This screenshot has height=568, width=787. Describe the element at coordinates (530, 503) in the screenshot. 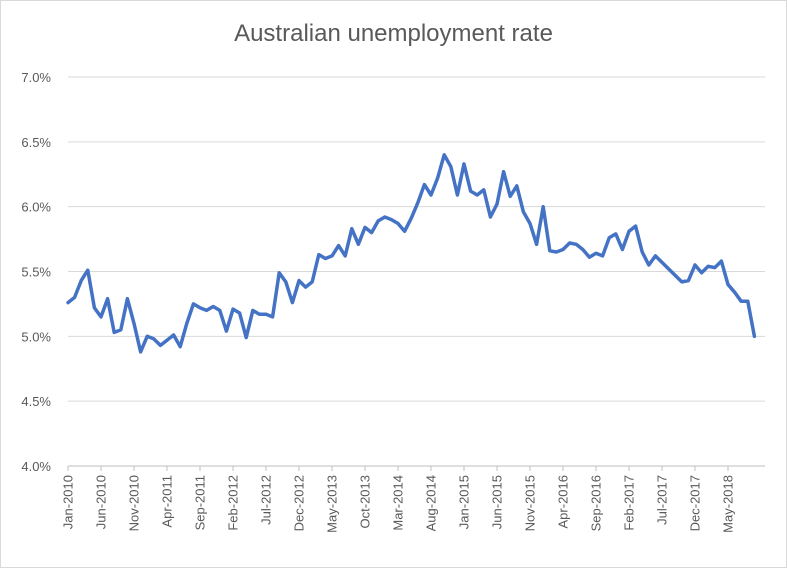

I see `x-tick-label: Nov-2015` at that location.